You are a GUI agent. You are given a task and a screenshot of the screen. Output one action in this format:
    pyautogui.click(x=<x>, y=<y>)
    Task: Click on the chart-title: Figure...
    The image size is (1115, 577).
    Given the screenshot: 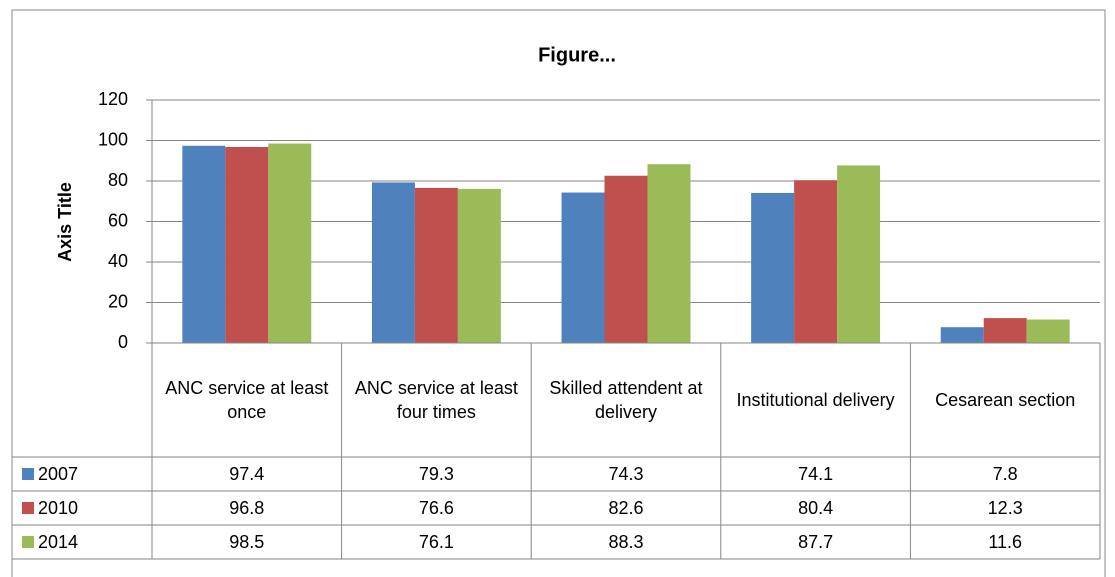 What is the action you would take?
    pyautogui.click(x=577, y=55)
    